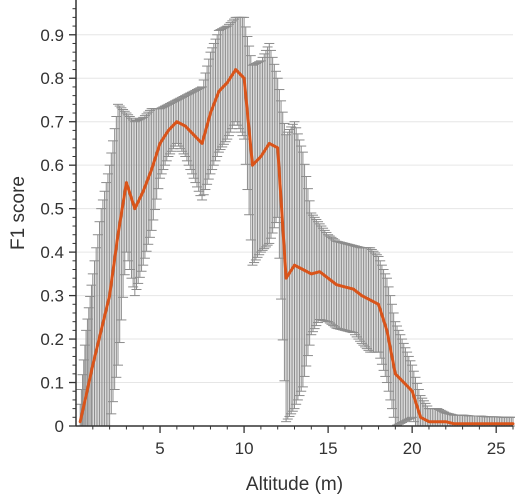 The height and width of the screenshot is (497, 515). Describe the element at coordinates (496, 448) in the screenshot. I see `x-tick-label: 25` at that location.